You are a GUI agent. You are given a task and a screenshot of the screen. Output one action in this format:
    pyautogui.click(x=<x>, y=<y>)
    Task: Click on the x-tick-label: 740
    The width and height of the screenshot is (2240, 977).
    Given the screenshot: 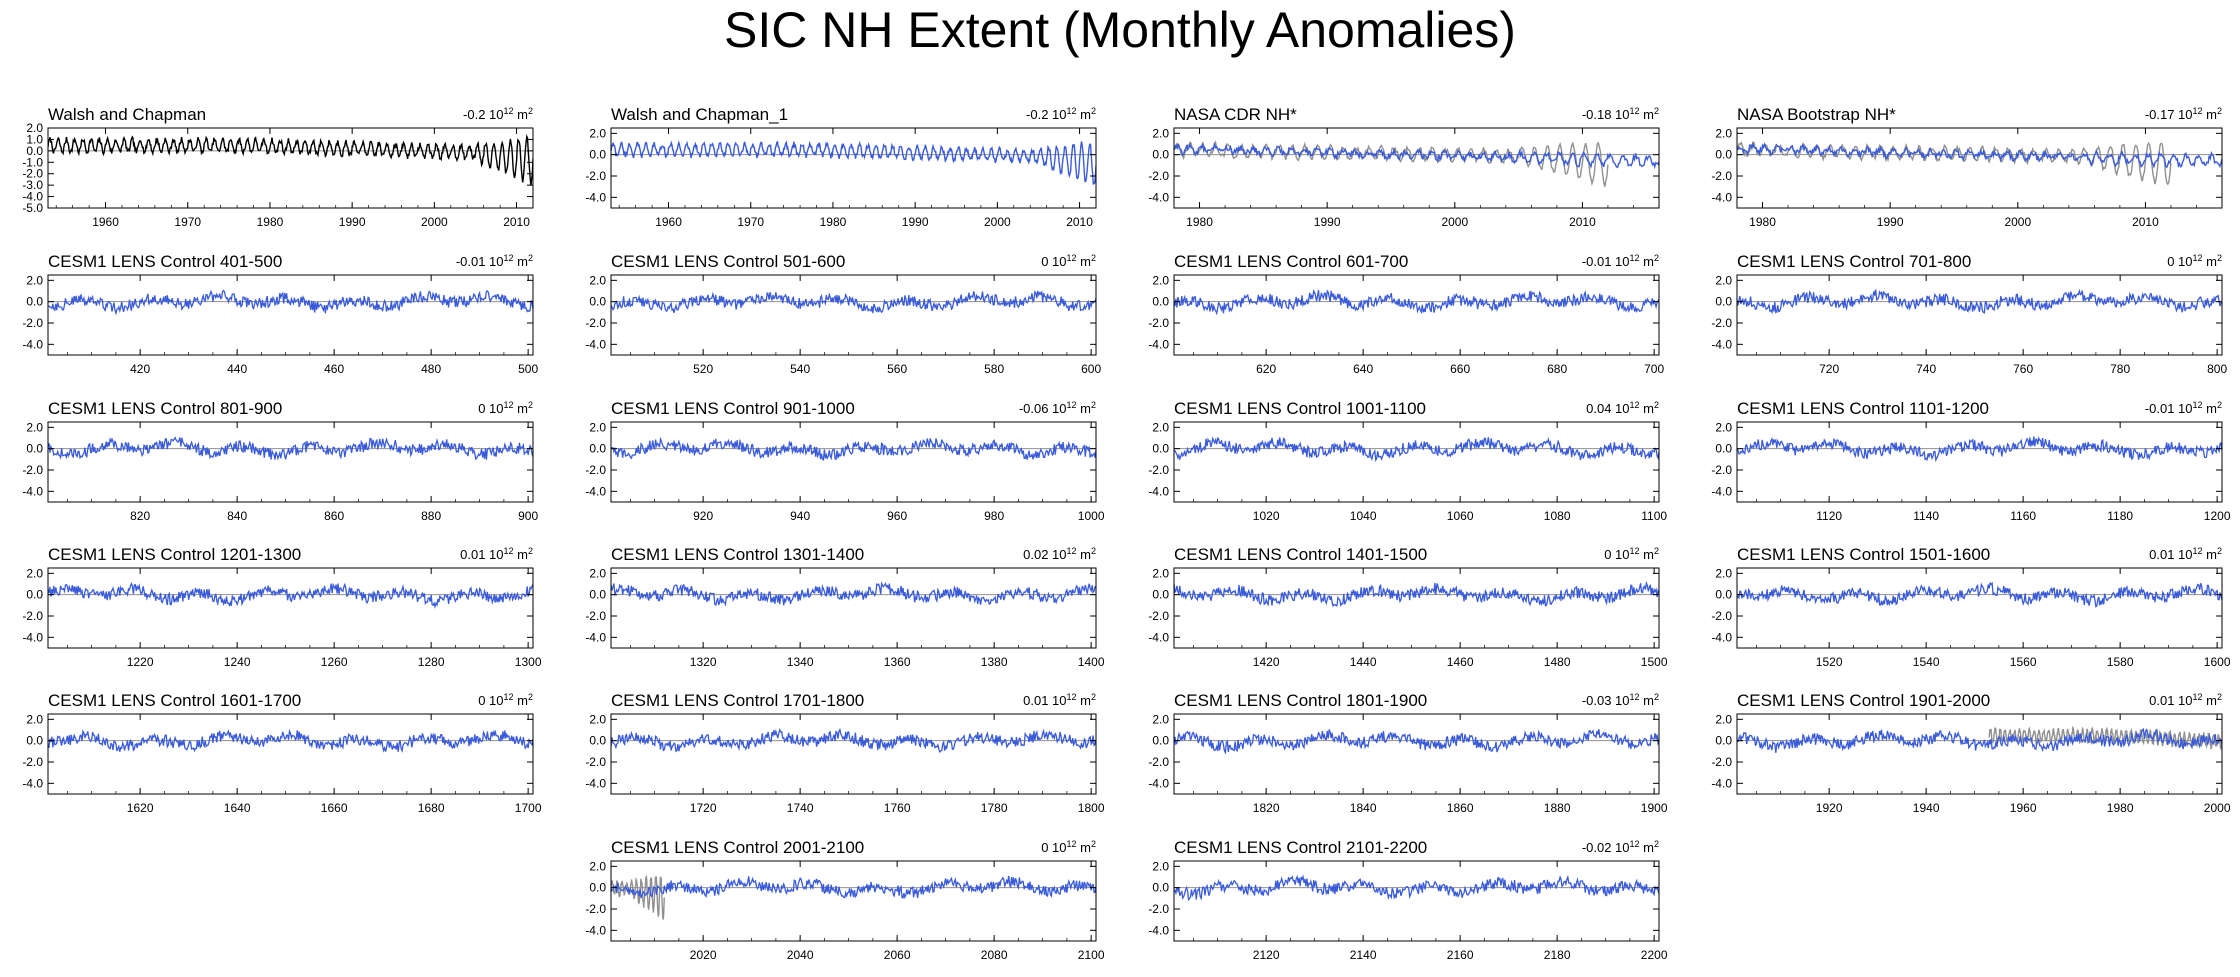 What is the action you would take?
    pyautogui.click(x=1926, y=369)
    